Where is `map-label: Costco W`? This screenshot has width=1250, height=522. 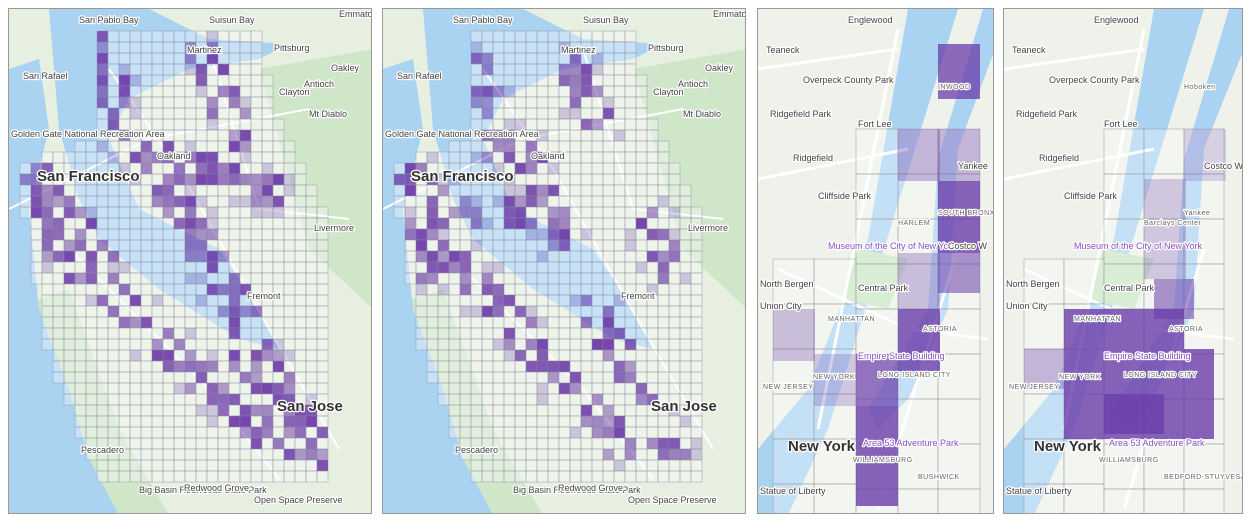
map-label: Costco W is located at coordinates (1223, 166).